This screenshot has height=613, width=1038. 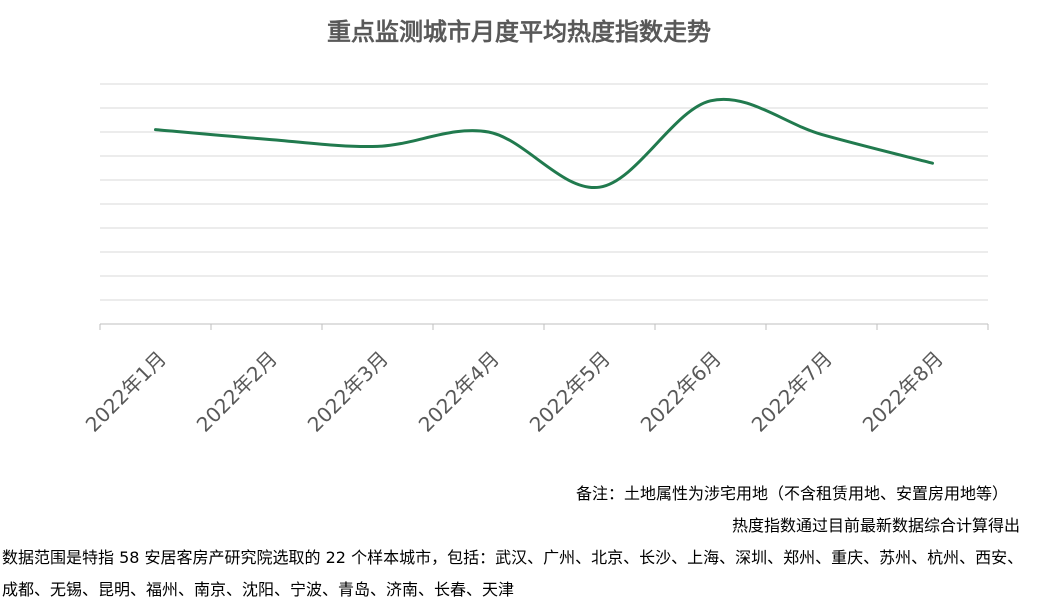 I want to click on x-tick-label: 2022年8月, so click(x=903, y=391).